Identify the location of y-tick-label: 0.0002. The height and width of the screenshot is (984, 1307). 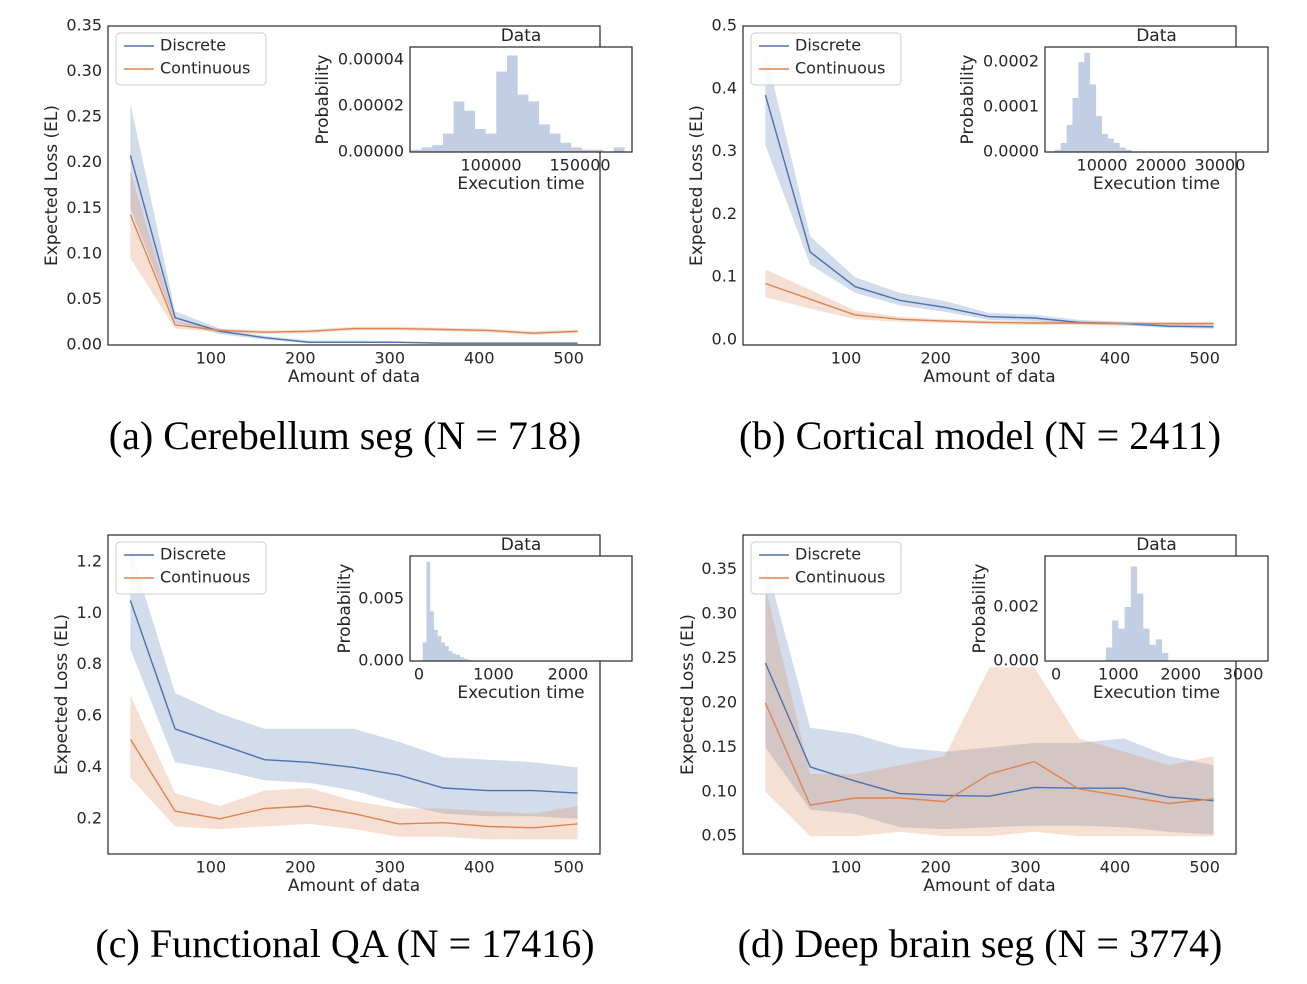
(1011, 60).